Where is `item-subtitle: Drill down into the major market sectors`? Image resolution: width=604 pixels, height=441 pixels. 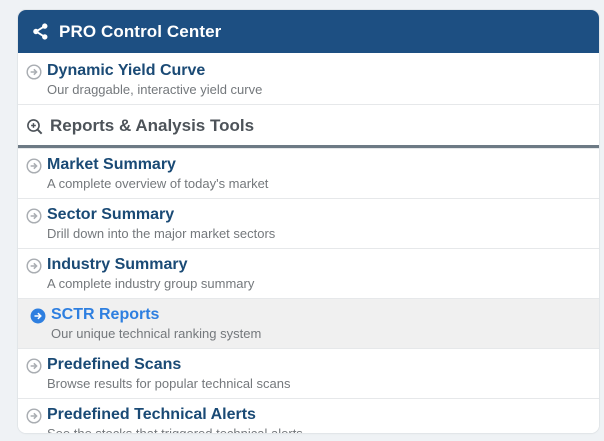 item-subtitle: Drill down into the major market sectors is located at coordinates (161, 233).